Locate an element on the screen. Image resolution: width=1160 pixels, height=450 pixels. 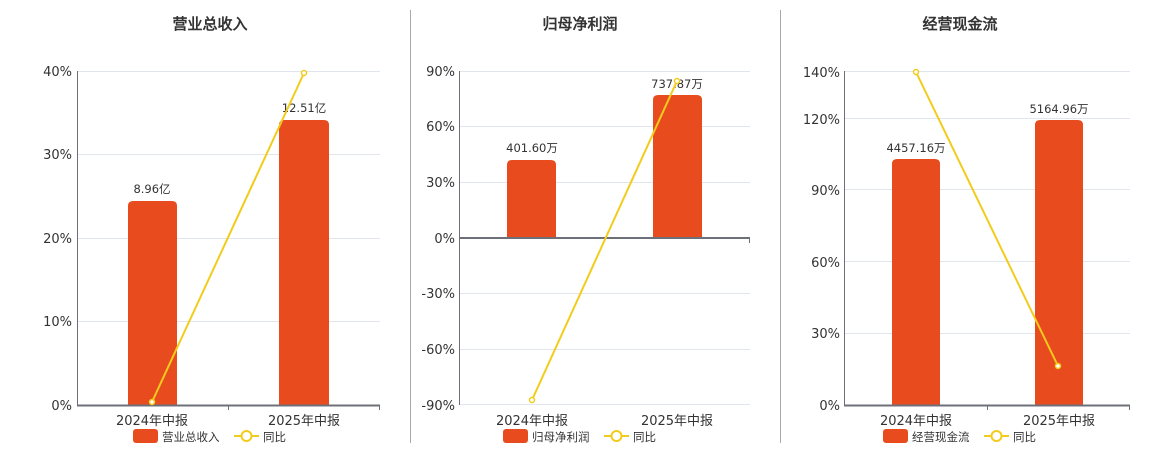
chart-title: 归母净利润 is located at coordinates (579, 24).